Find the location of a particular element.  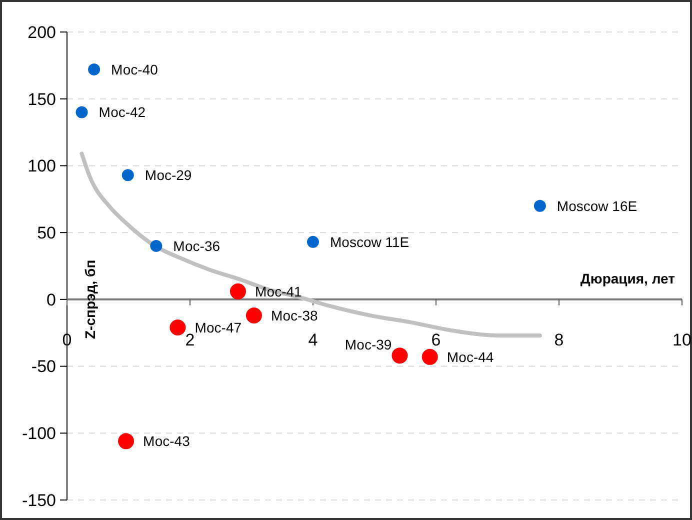

annotation: Мос-40 is located at coordinates (134, 69).